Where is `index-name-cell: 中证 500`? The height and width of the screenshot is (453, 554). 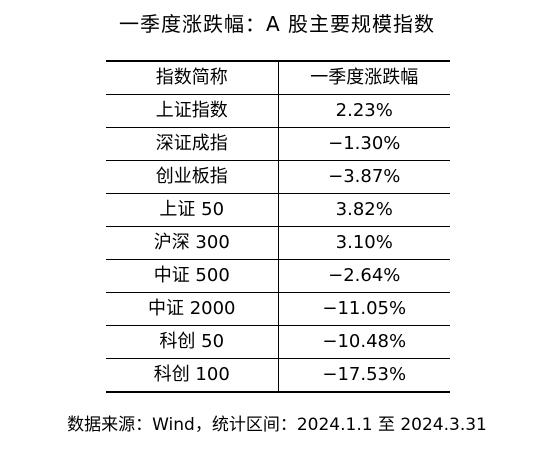
index-name-cell: 中证 500 is located at coordinates (192, 276).